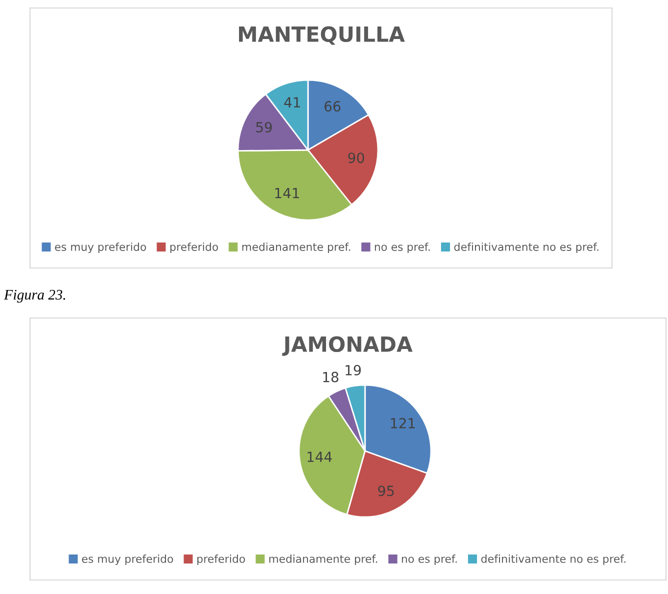  What do you see at coordinates (292, 102) in the screenshot?
I see `data-label: 41` at bounding box center [292, 102].